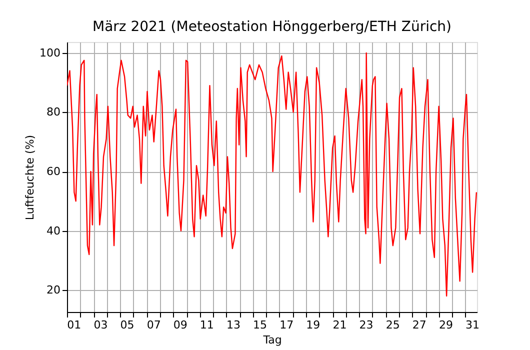 The height and width of the screenshot is (350, 530). Describe the element at coordinates (393, 325) in the screenshot. I see `x-tick-label: 25` at that location.